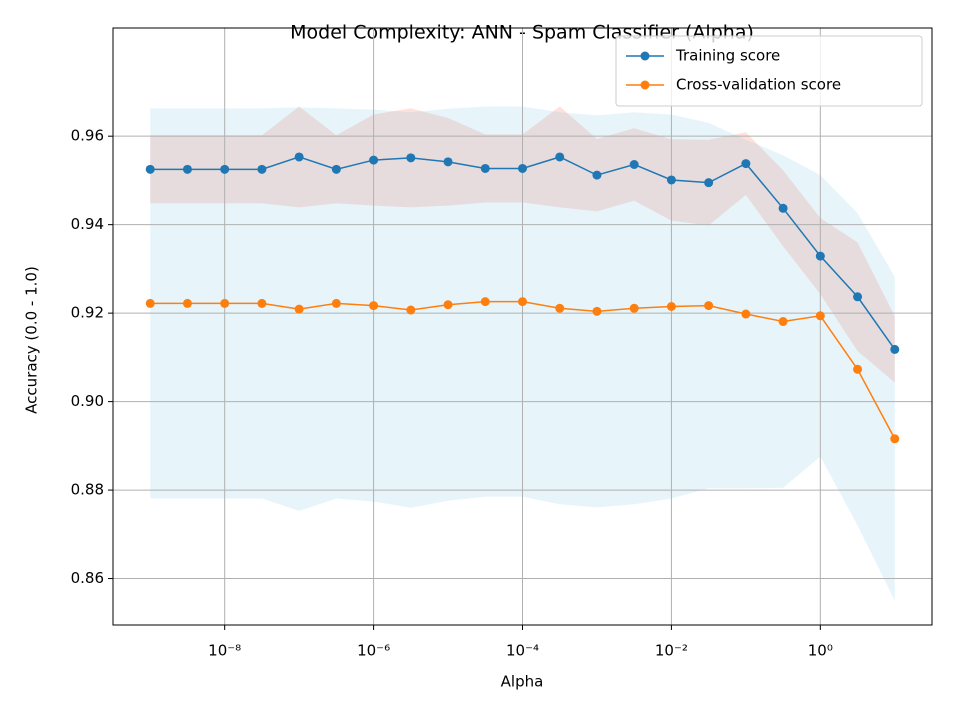 The image size is (960, 720). I want to click on y-tick-label: 0.96, so click(87, 136).